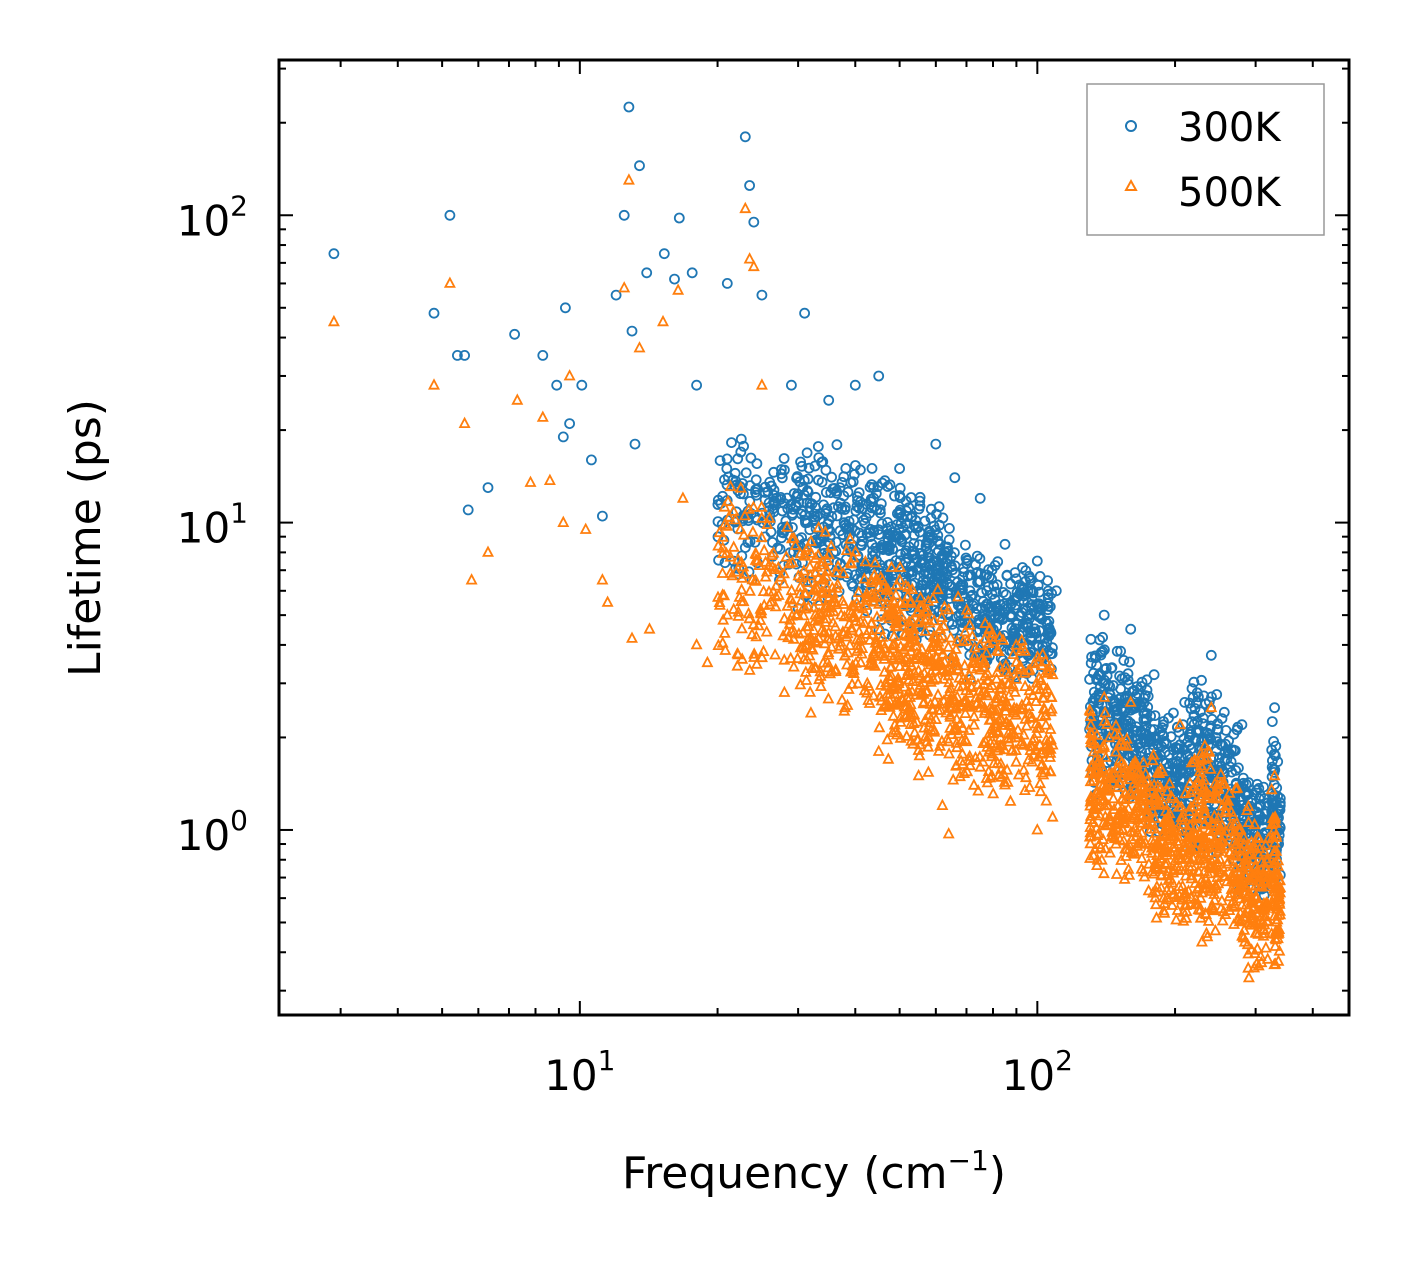 The height and width of the screenshot is (1265, 1408). Describe the element at coordinates (745, 207) in the screenshot. I see `point-500k-1986` at that location.